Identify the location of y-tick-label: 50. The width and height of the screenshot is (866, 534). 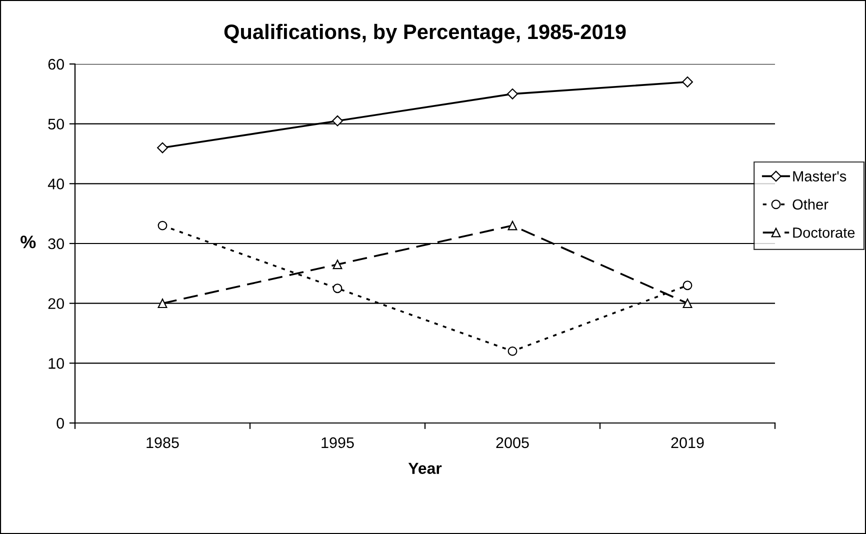
(56, 124).